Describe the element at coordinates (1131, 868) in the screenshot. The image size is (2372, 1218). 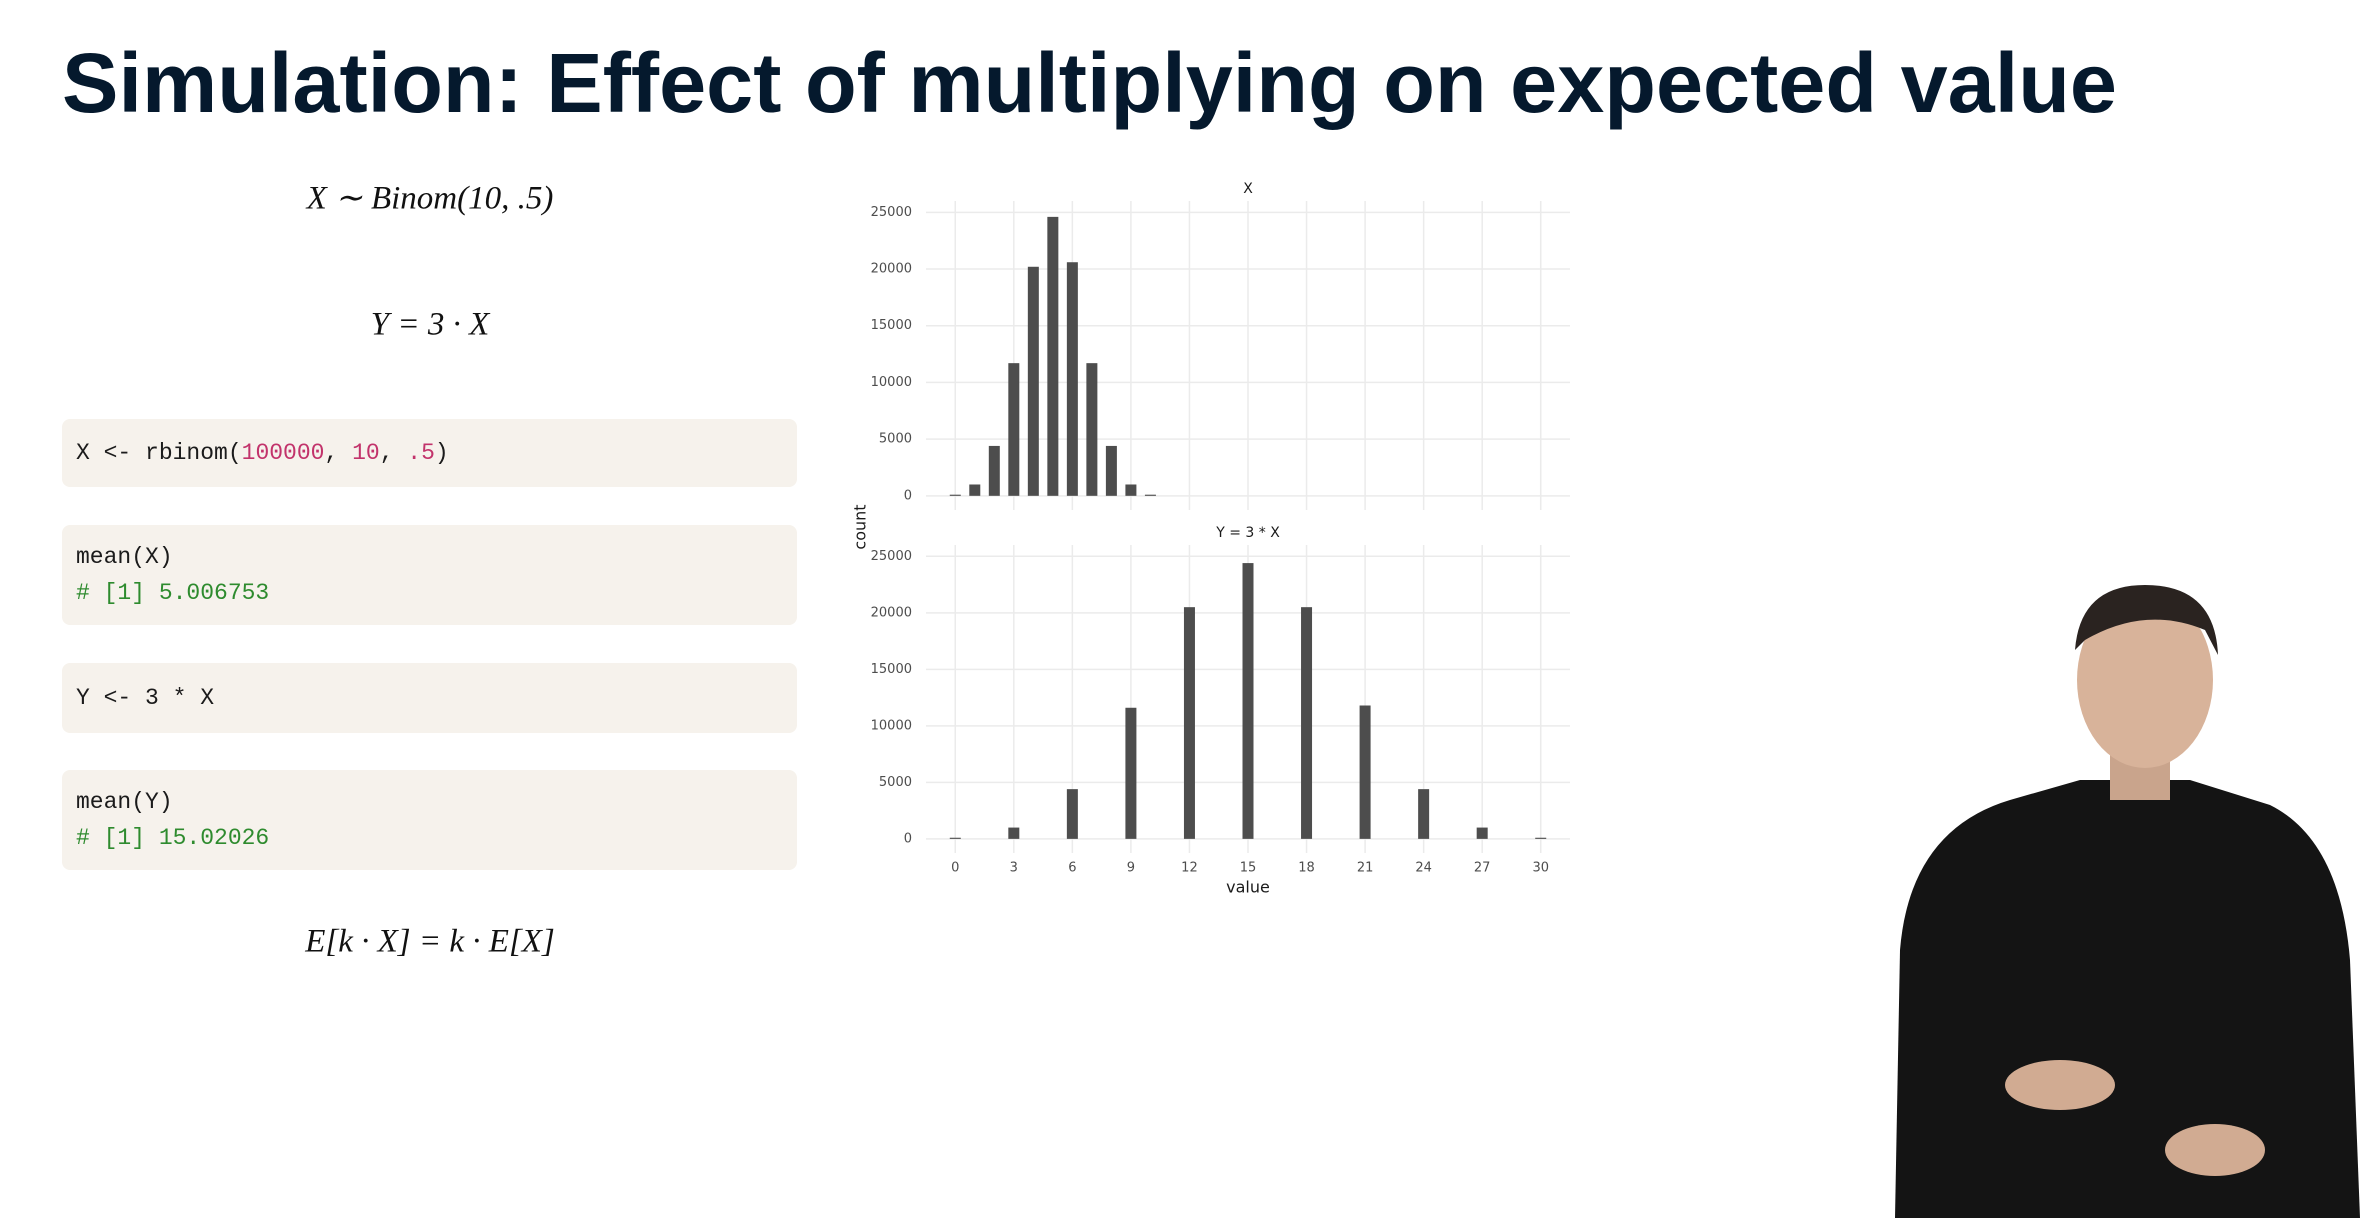
I see `x-tick-label: 9` at that location.